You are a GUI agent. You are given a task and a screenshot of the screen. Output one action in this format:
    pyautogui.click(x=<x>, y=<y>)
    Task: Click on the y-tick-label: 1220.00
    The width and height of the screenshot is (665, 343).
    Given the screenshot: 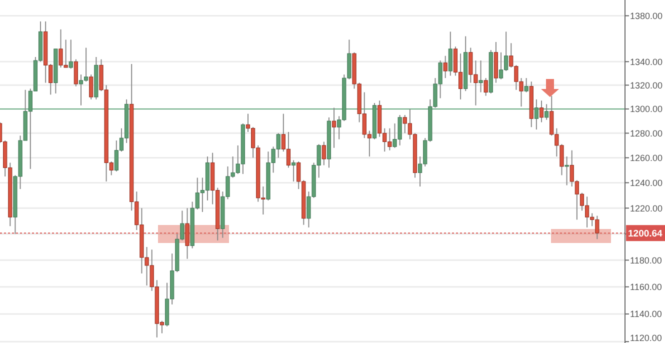 What is the action you would take?
    pyautogui.click(x=646, y=208)
    